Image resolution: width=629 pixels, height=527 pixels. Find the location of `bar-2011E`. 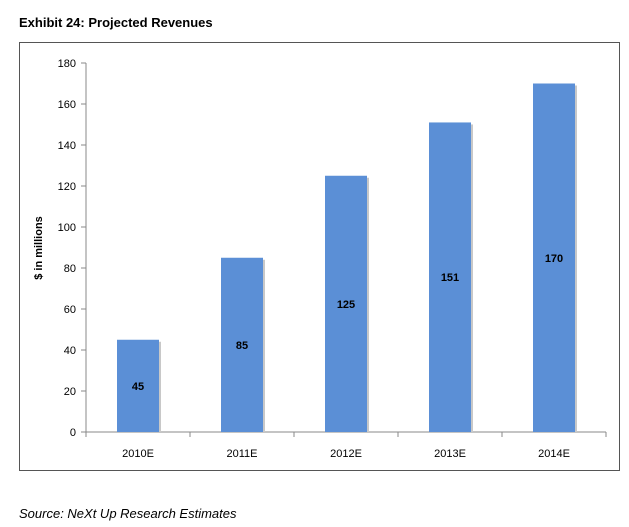

bar-2011E is located at coordinates (242, 344).